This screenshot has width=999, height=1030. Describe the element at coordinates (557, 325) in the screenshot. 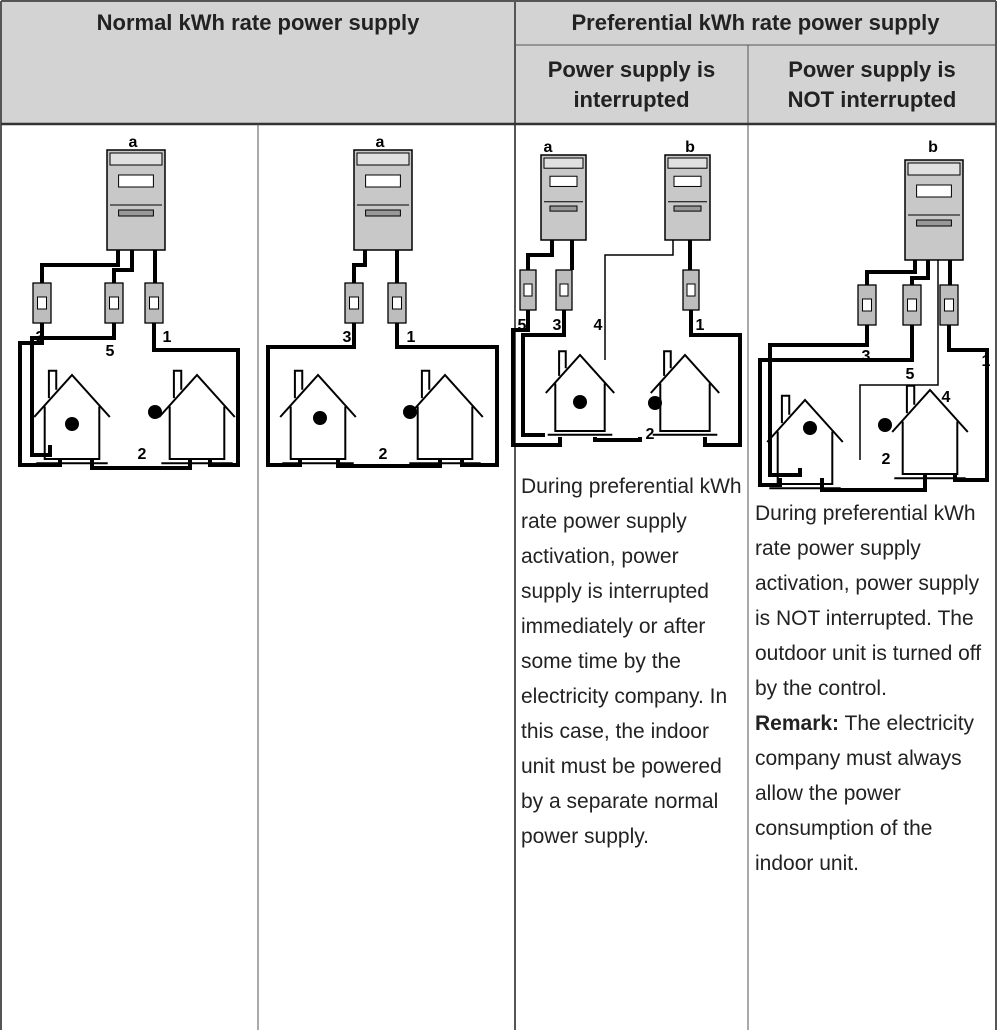

I see `diagram-label: 3` at that location.